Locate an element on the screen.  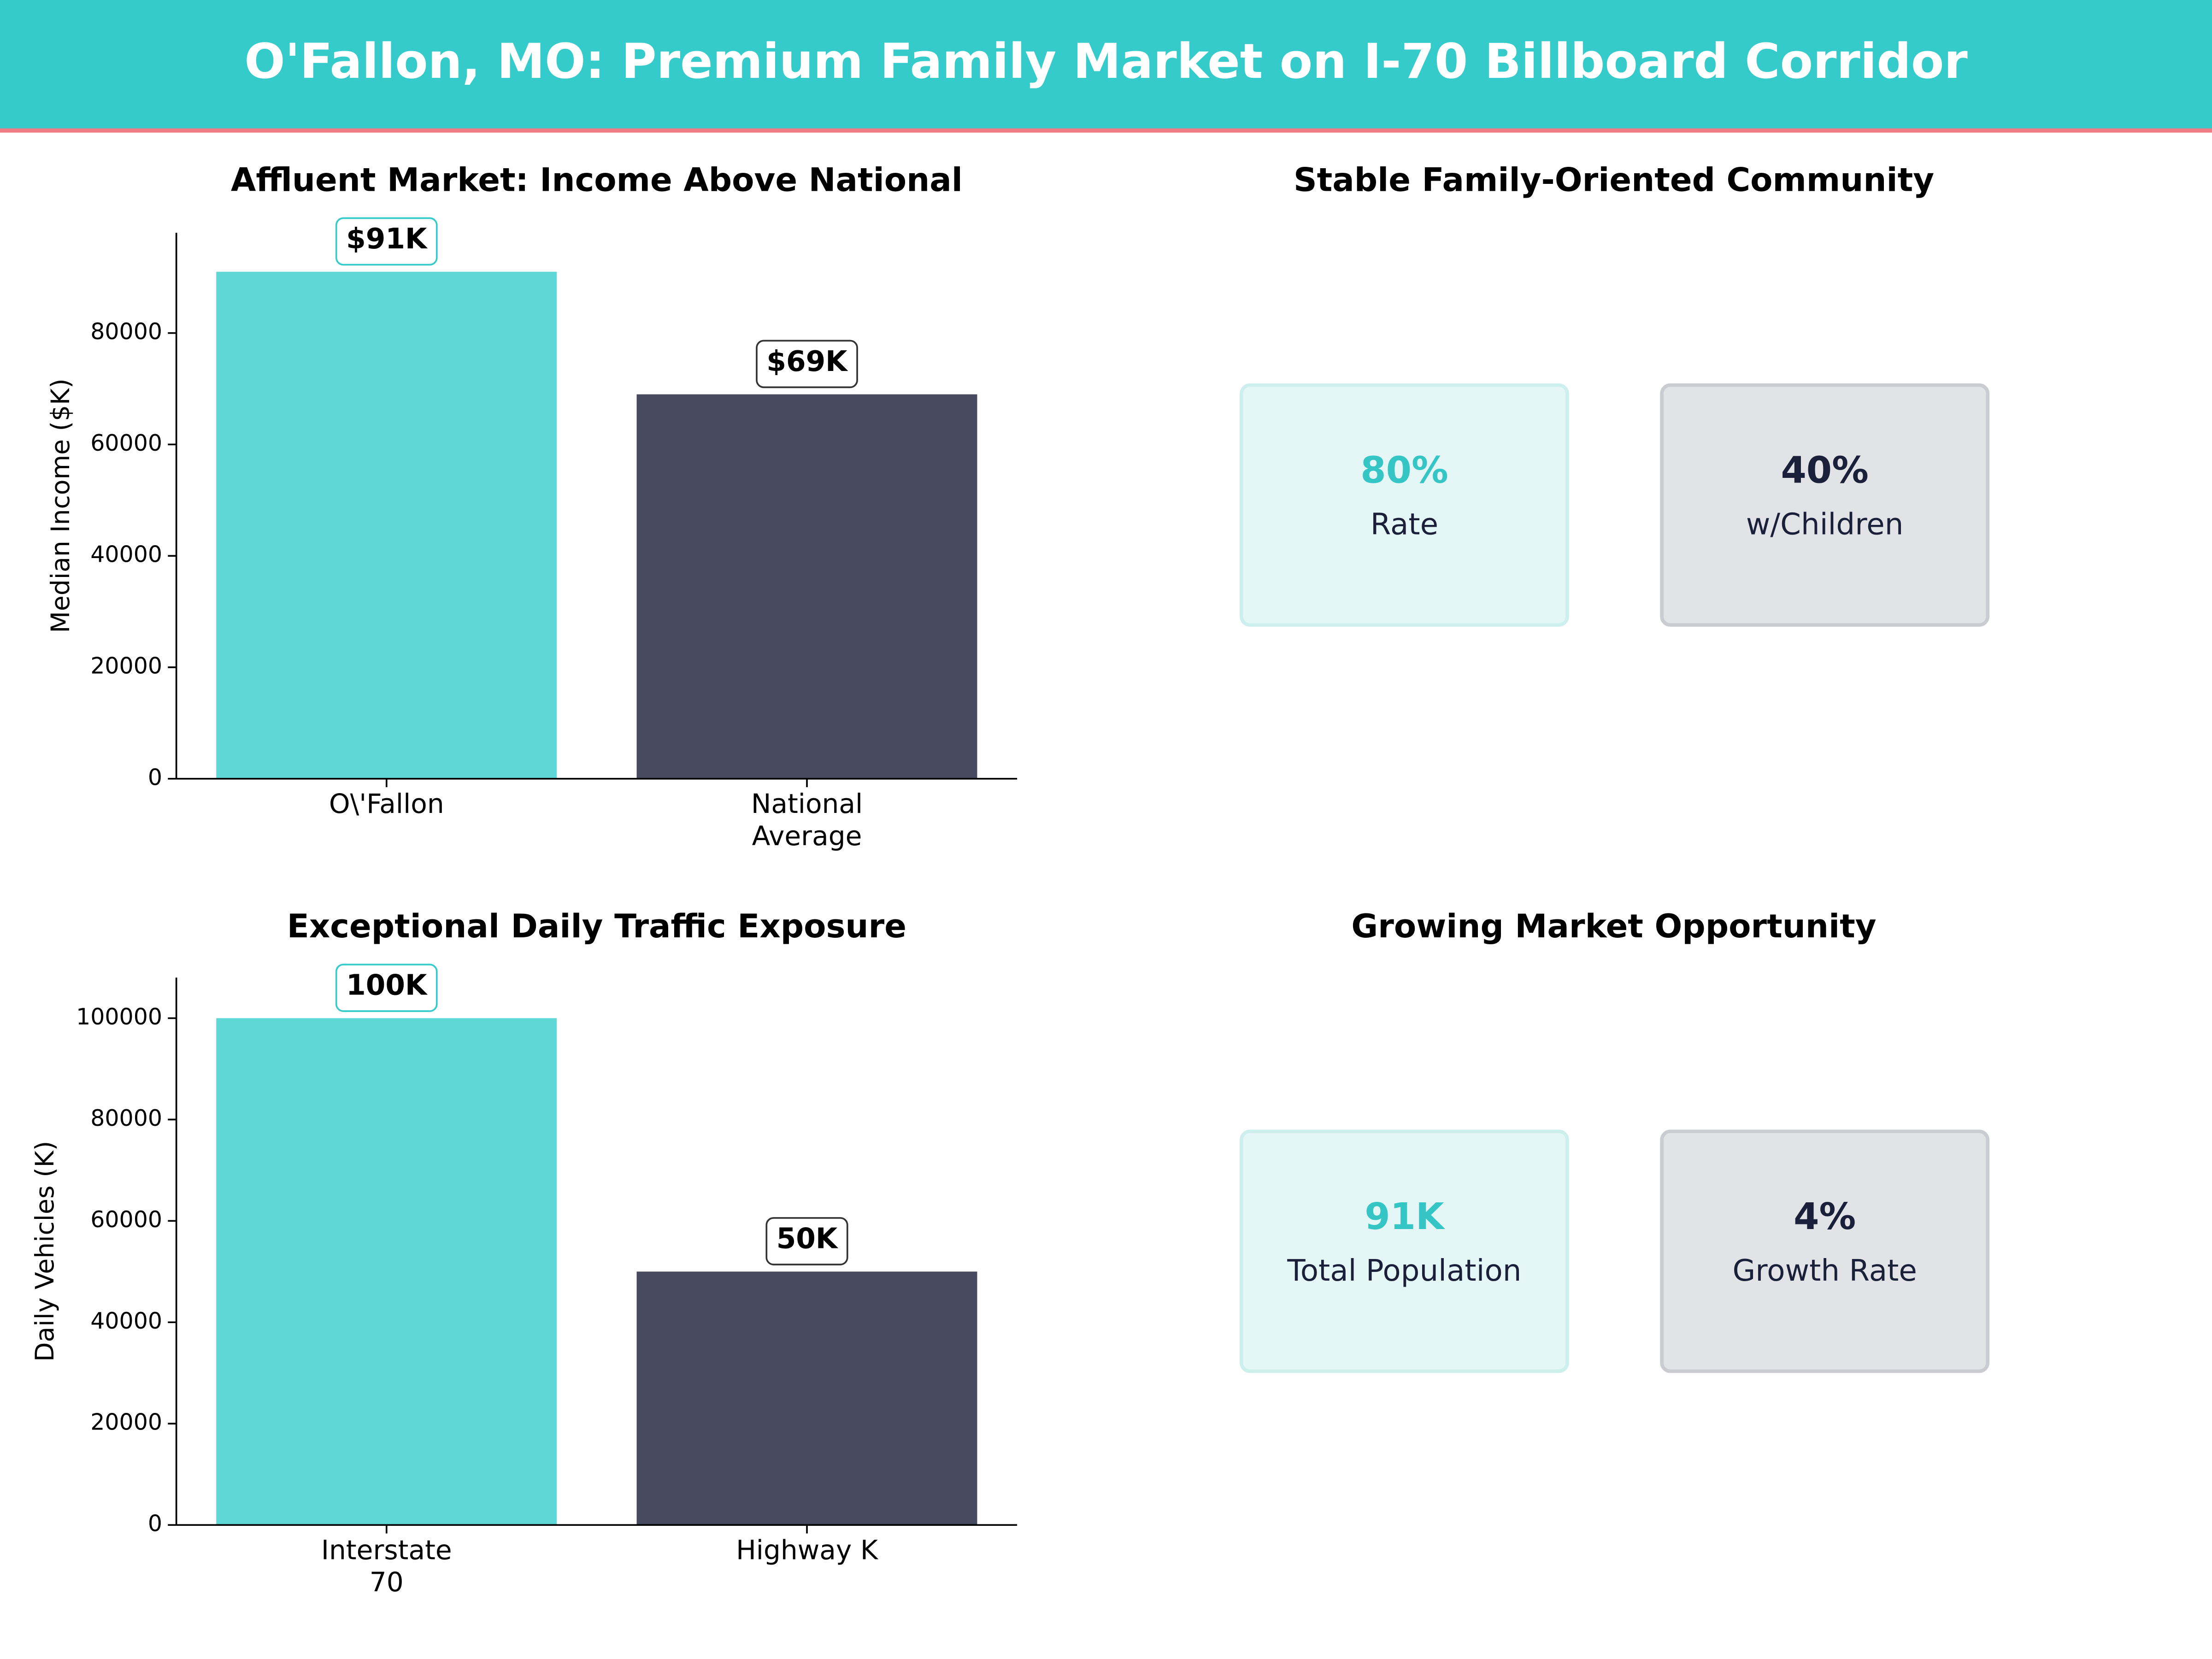
panel-title: Growing Market Opportunity is located at coordinates (1613, 926).